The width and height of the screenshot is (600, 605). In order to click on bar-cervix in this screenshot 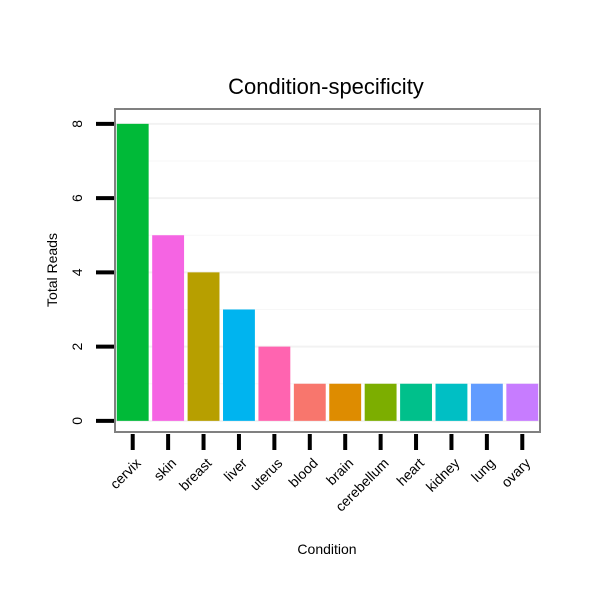, I will do `click(132, 272)`.